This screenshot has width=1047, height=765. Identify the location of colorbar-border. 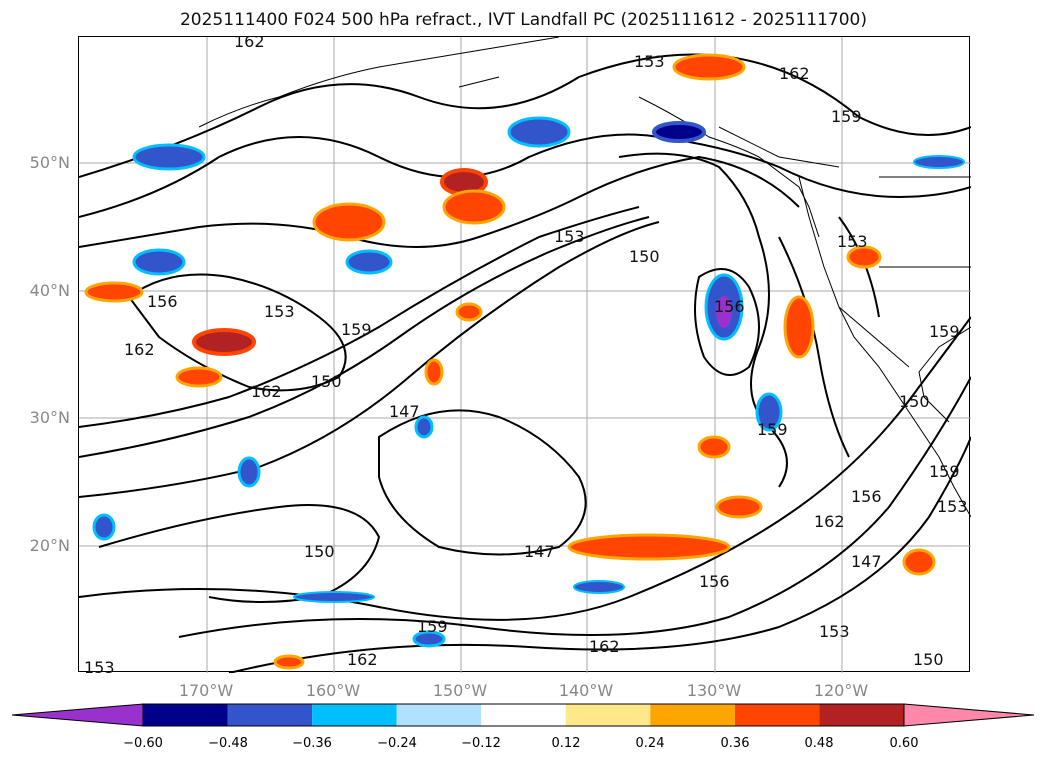
(523, 715).